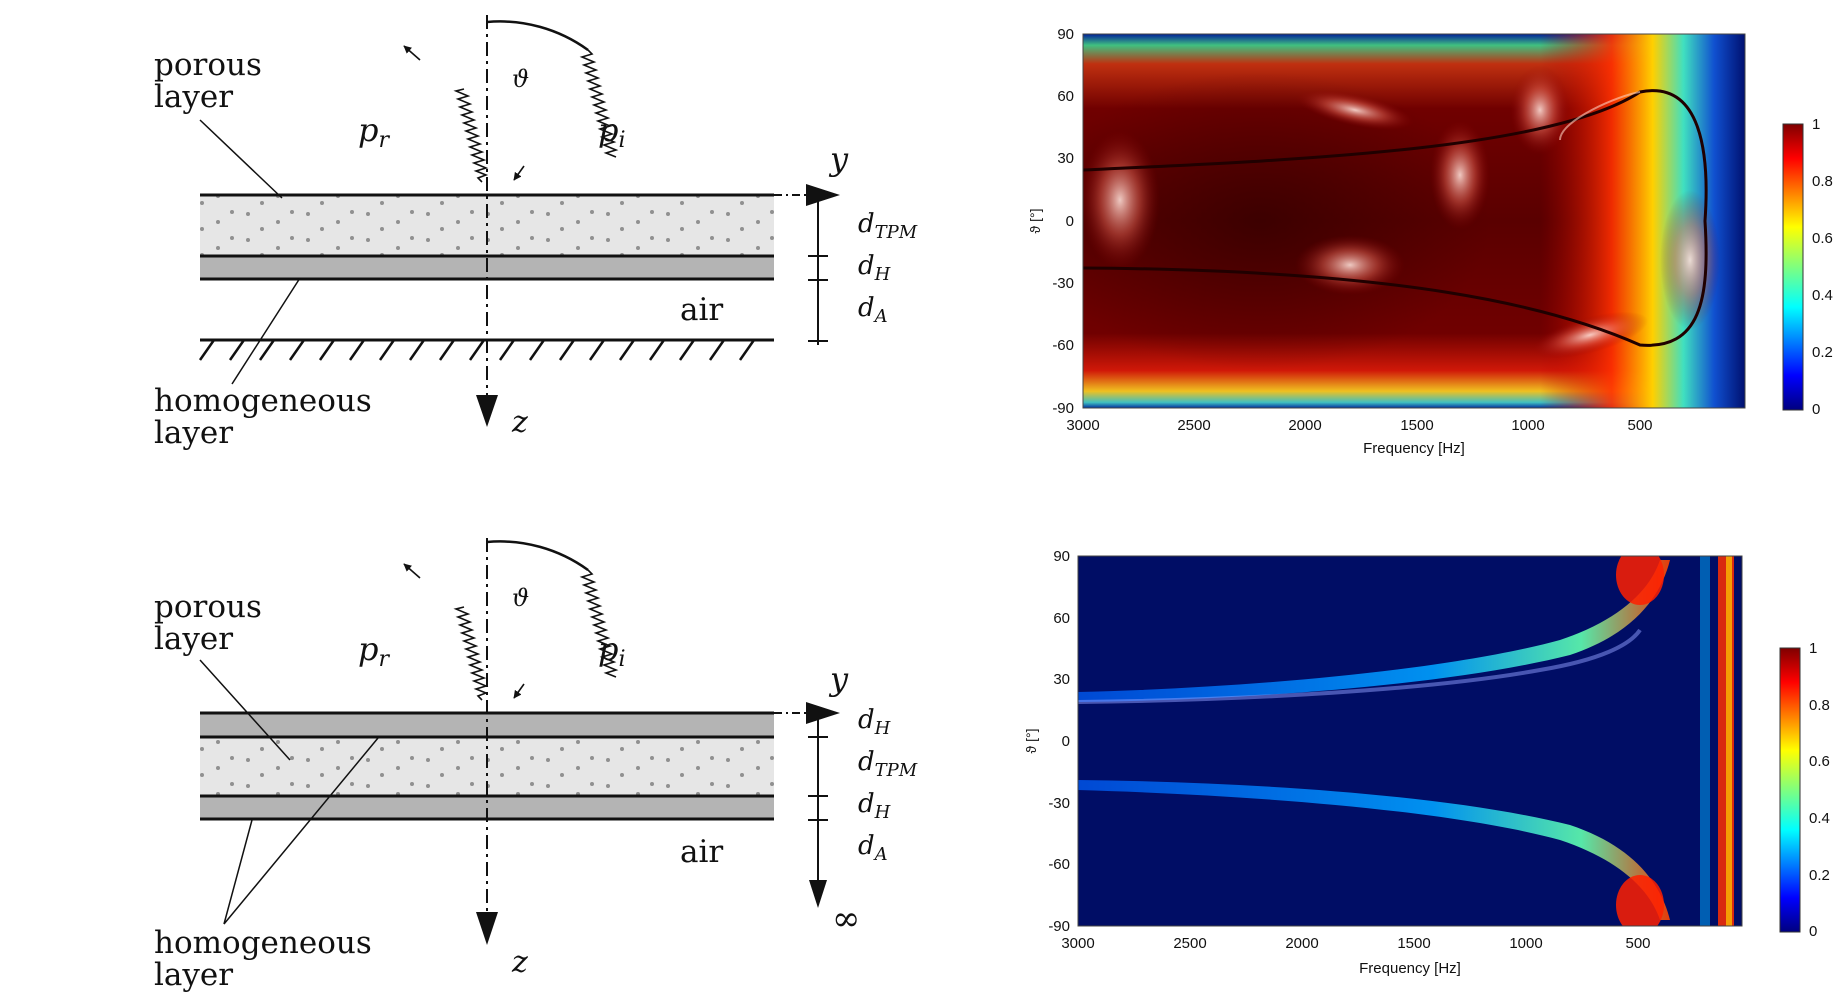  I want to click on angle-label-2: ϑ, so click(520, 598).